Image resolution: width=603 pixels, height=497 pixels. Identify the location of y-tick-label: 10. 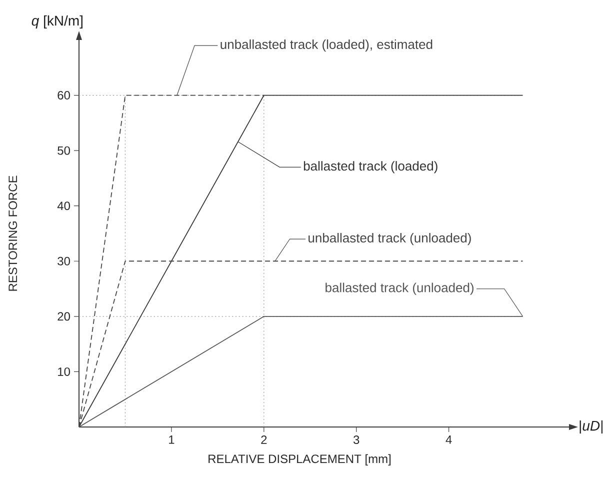
(64, 371).